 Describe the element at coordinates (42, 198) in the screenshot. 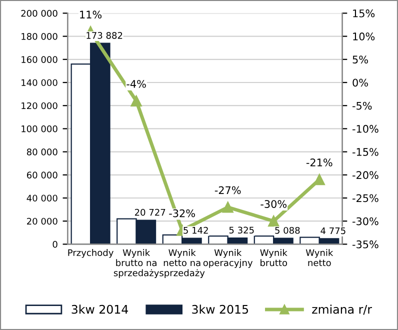

I see `y-tick-label: 40 000` at that location.